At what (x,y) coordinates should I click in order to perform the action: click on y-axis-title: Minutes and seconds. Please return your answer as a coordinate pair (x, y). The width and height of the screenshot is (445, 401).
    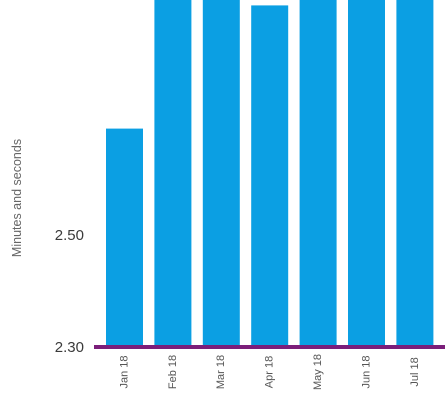
    Looking at the image, I should click on (17, 198).